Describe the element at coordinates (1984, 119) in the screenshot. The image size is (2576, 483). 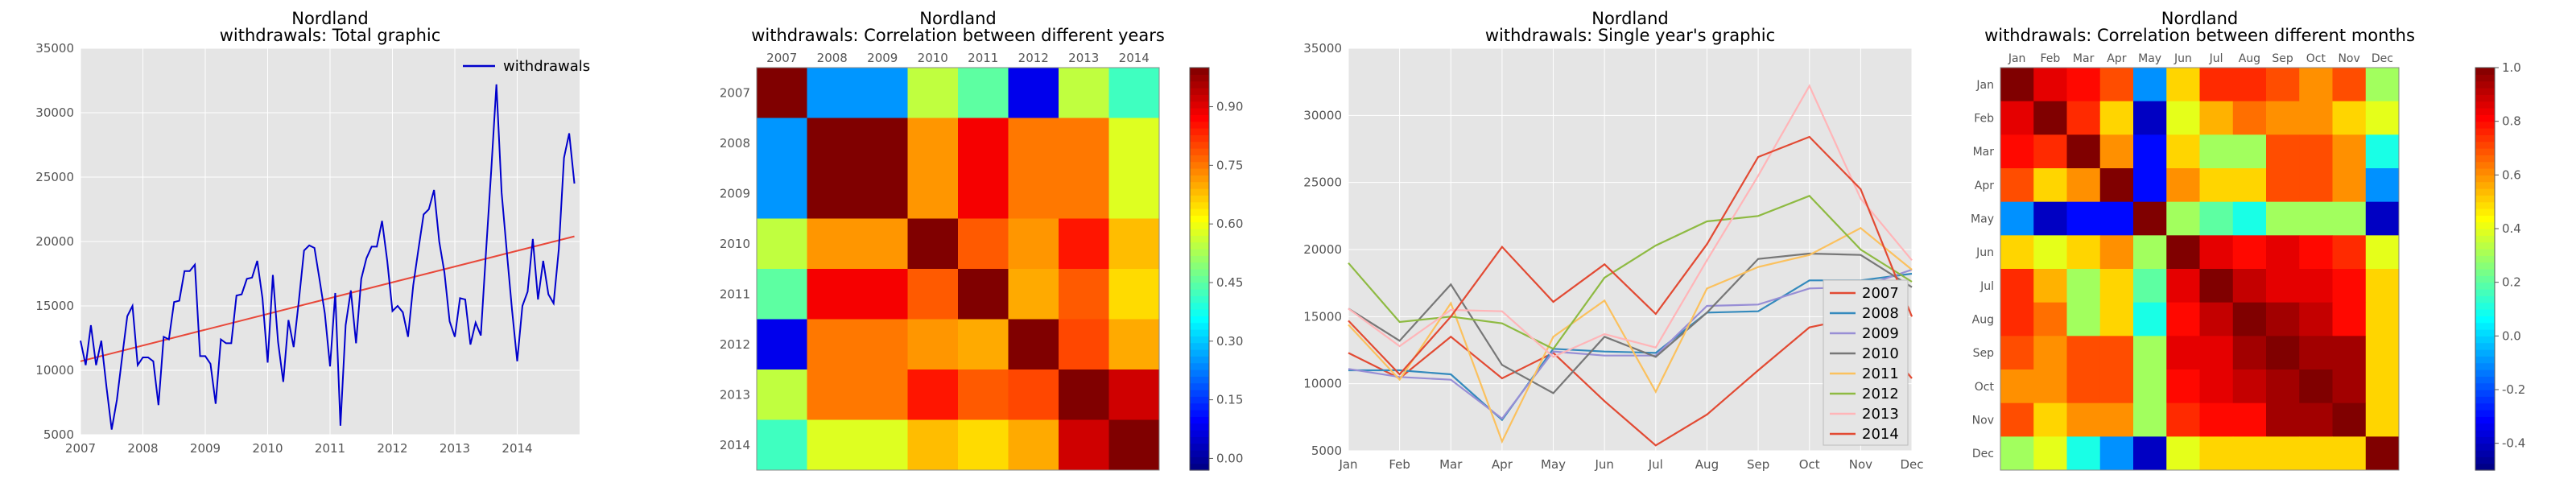
I see `row-label: Feb` at that location.